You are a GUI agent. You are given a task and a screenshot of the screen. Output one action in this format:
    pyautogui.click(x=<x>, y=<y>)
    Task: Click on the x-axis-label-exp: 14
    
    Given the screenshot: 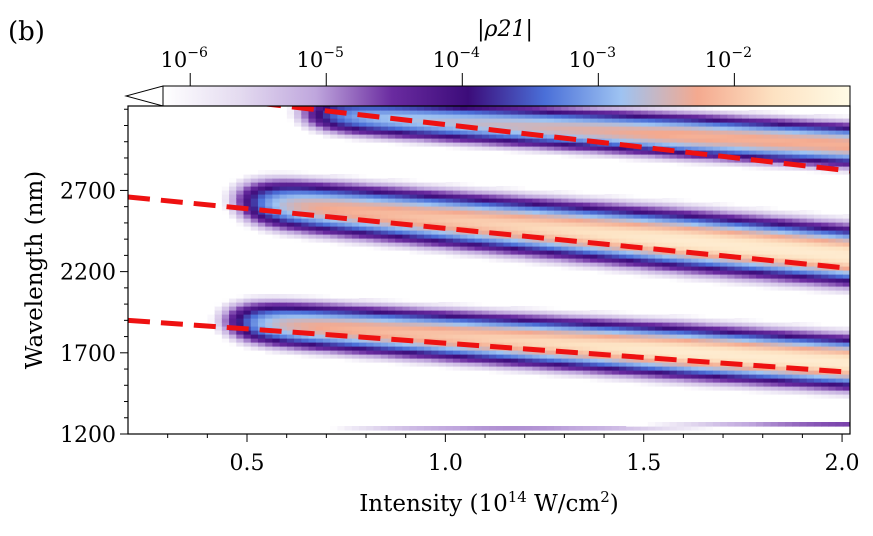 What is the action you would take?
    pyautogui.click(x=517, y=497)
    